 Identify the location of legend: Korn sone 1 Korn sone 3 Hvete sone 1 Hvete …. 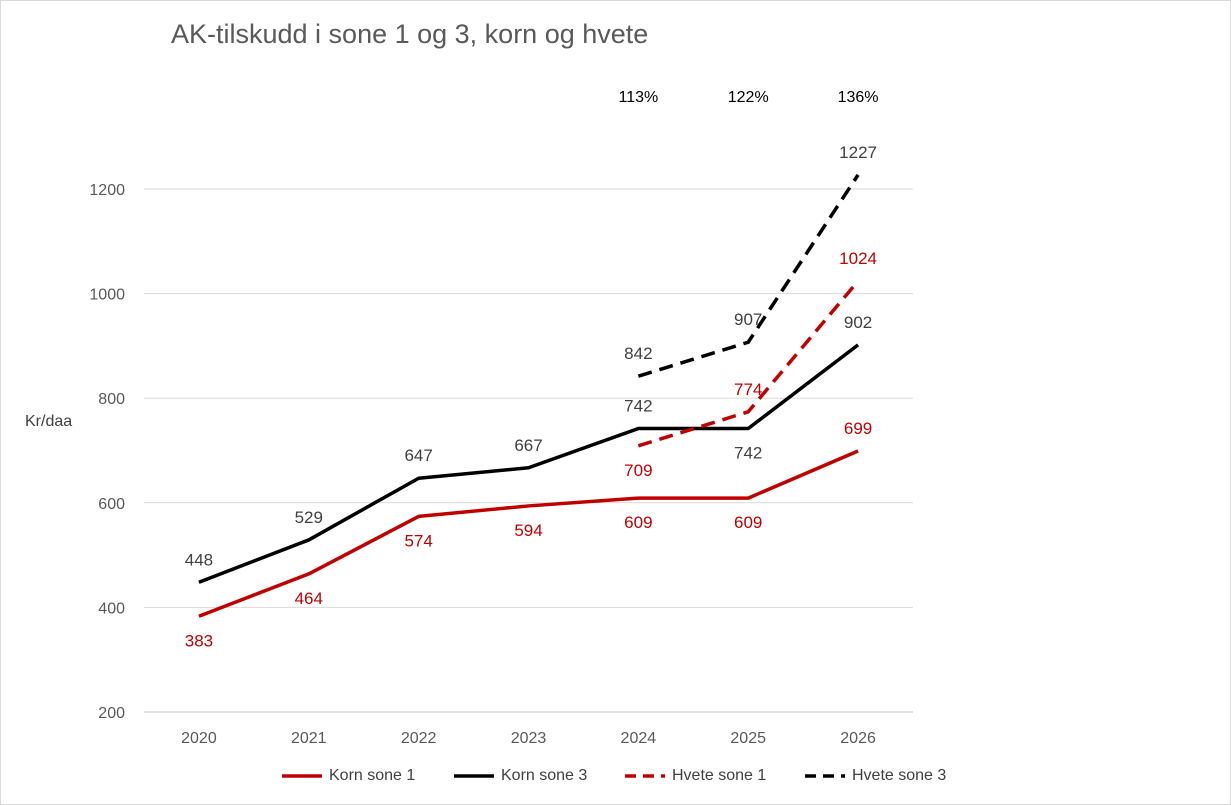
(616, 776).